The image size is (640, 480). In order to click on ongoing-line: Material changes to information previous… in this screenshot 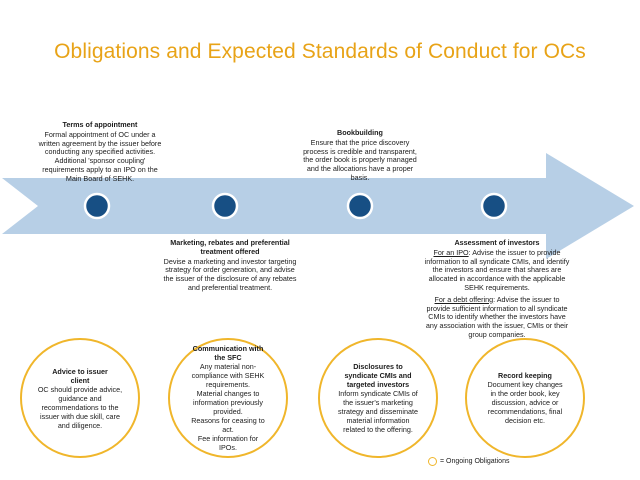, I will do `click(228, 402)`.